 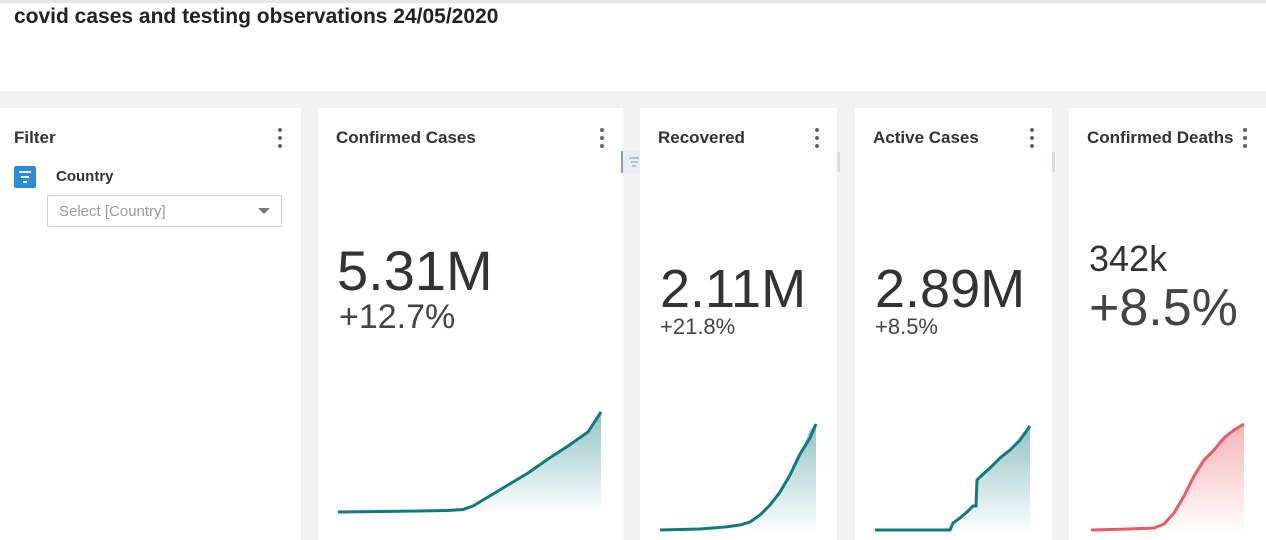 I want to click on filter-card-title: Filter, so click(x=35, y=137).